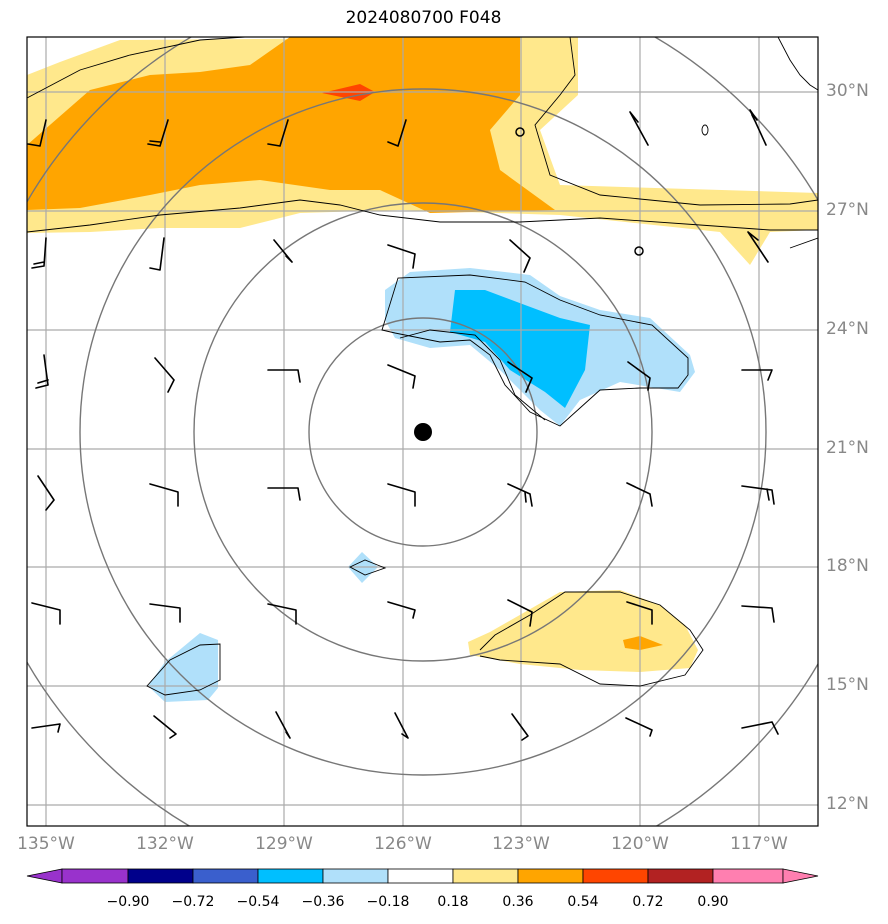 The width and height of the screenshot is (888, 924). I want to click on colorbar-tick-label: 0.90, so click(713, 902).